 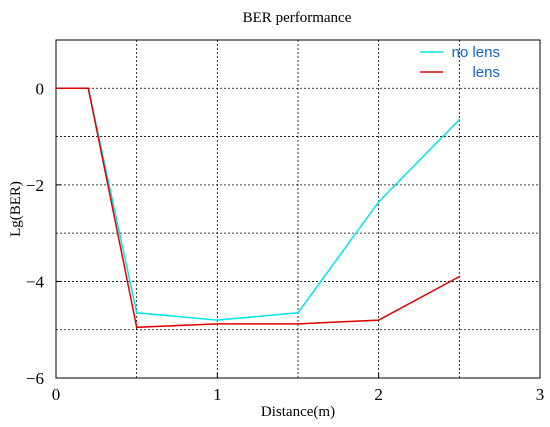 What do you see at coordinates (40, 88) in the screenshot?
I see `y-tick-label: 0` at bounding box center [40, 88].